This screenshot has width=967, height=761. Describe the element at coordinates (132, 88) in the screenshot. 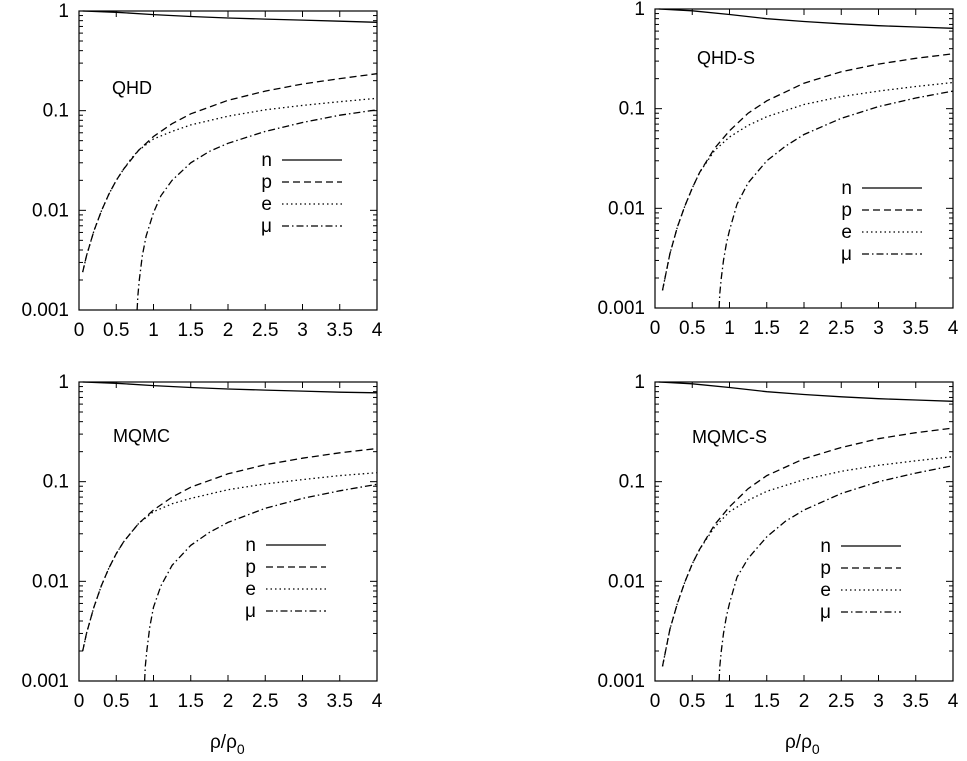

I see `panel-label: QHD` at that location.